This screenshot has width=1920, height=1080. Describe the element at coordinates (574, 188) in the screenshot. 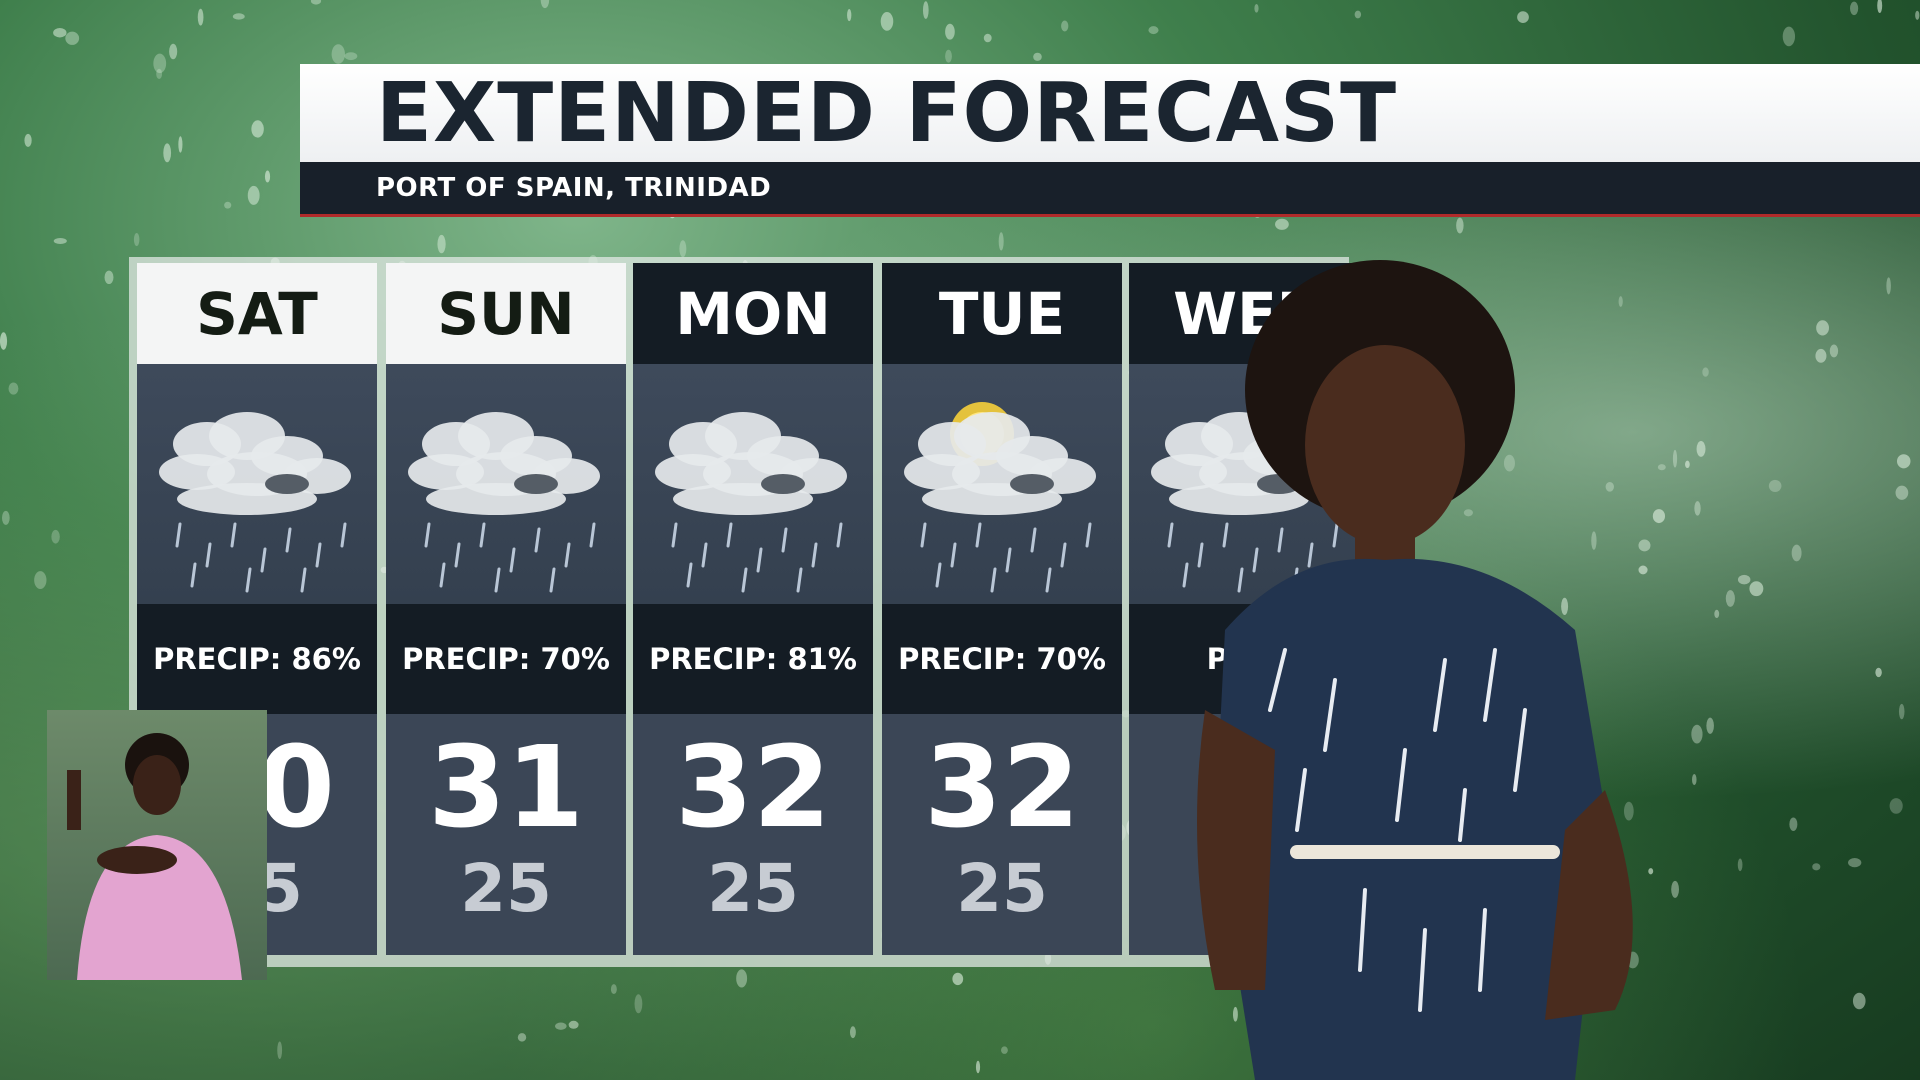

I see `location-label: PORT OF SPAIN, TRINIDAD` at that location.